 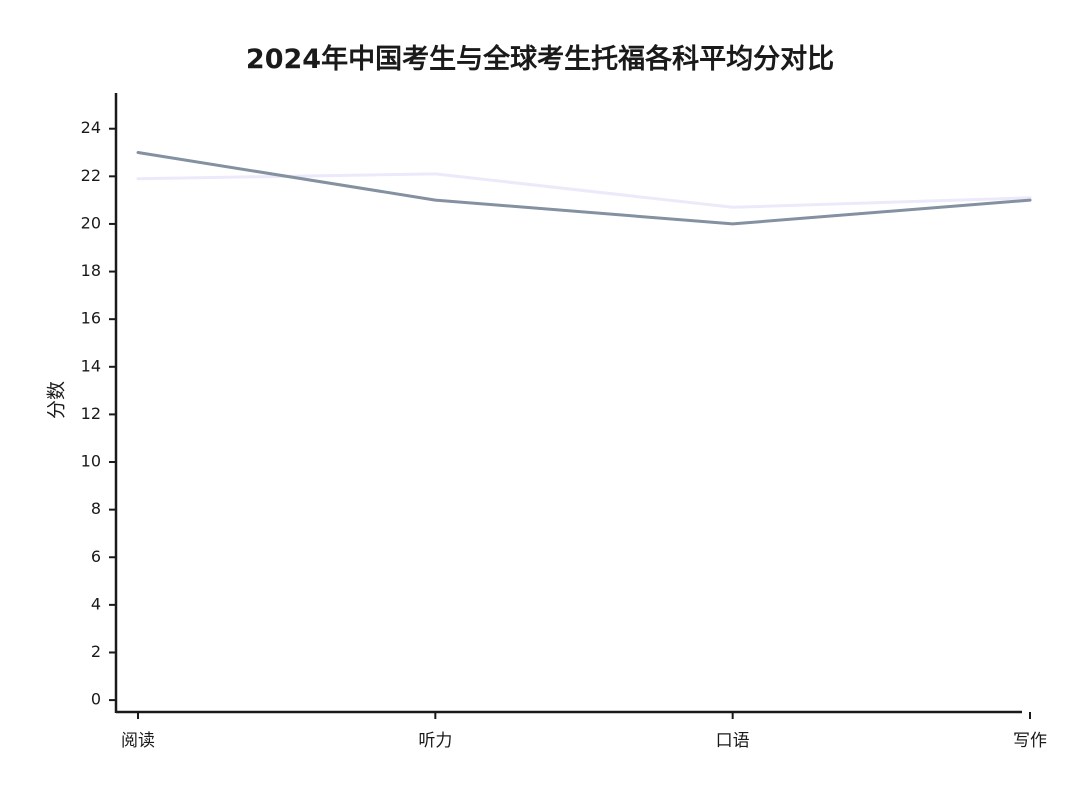 What do you see at coordinates (91, 365) in the screenshot?
I see `y-tick-label: 14` at bounding box center [91, 365].